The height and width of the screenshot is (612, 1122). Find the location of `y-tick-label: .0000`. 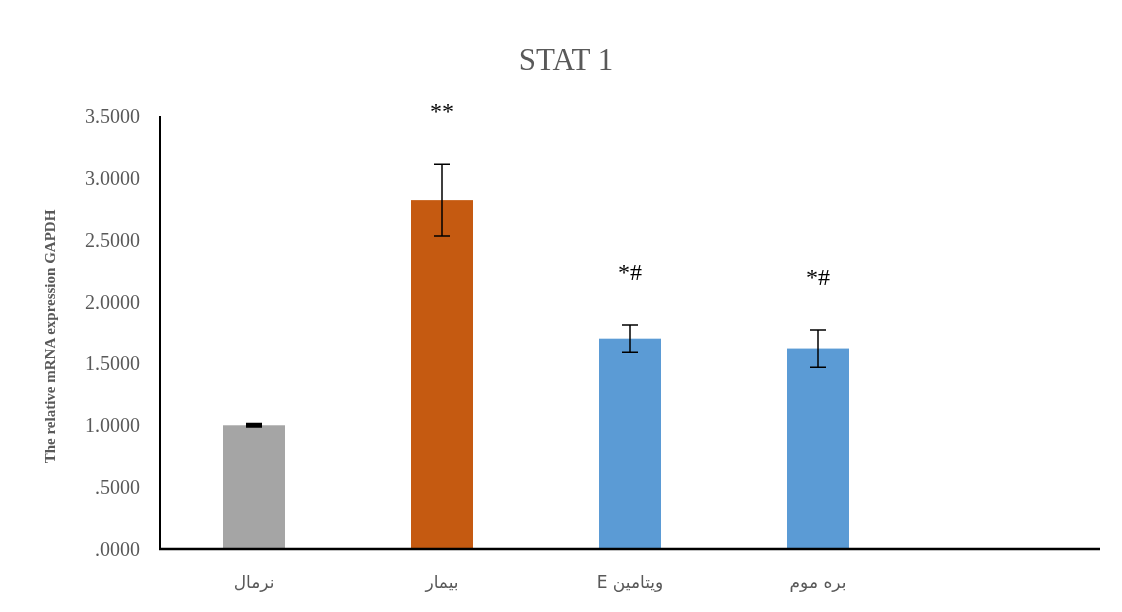

y-tick-label: .0000 is located at coordinates (117, 549).